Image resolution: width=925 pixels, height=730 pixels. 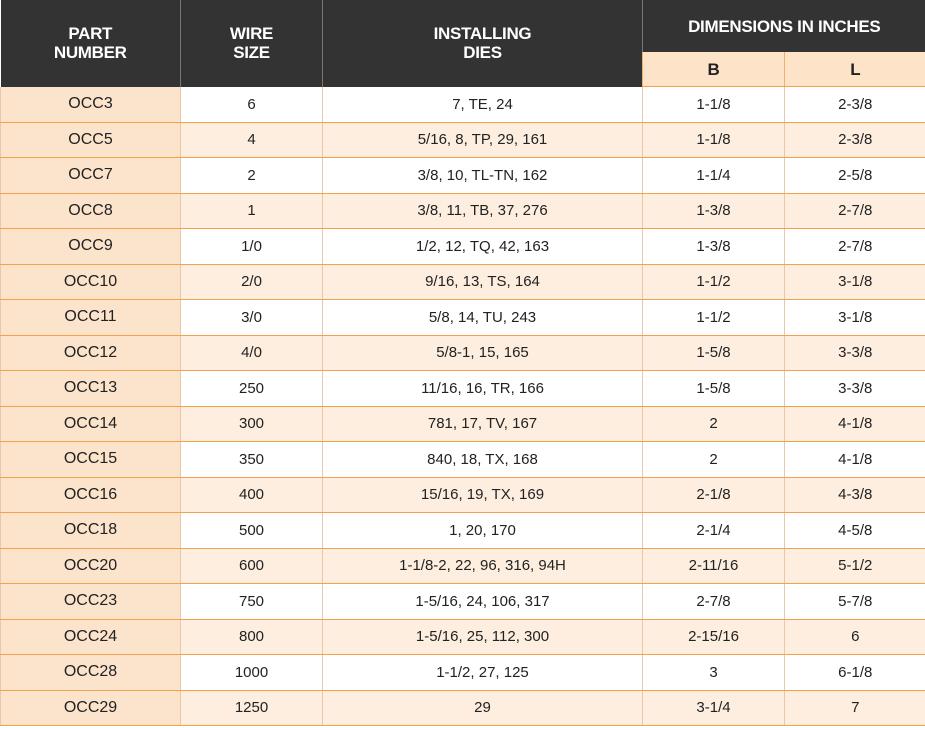 I want to click on cell: 7, so click(x=854, y=708).